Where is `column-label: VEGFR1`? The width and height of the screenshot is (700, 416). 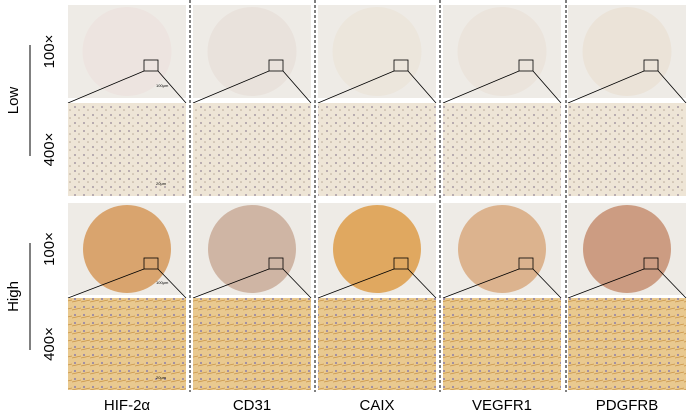 column-label: VEGFR1 is located at coordinates (502, 405).